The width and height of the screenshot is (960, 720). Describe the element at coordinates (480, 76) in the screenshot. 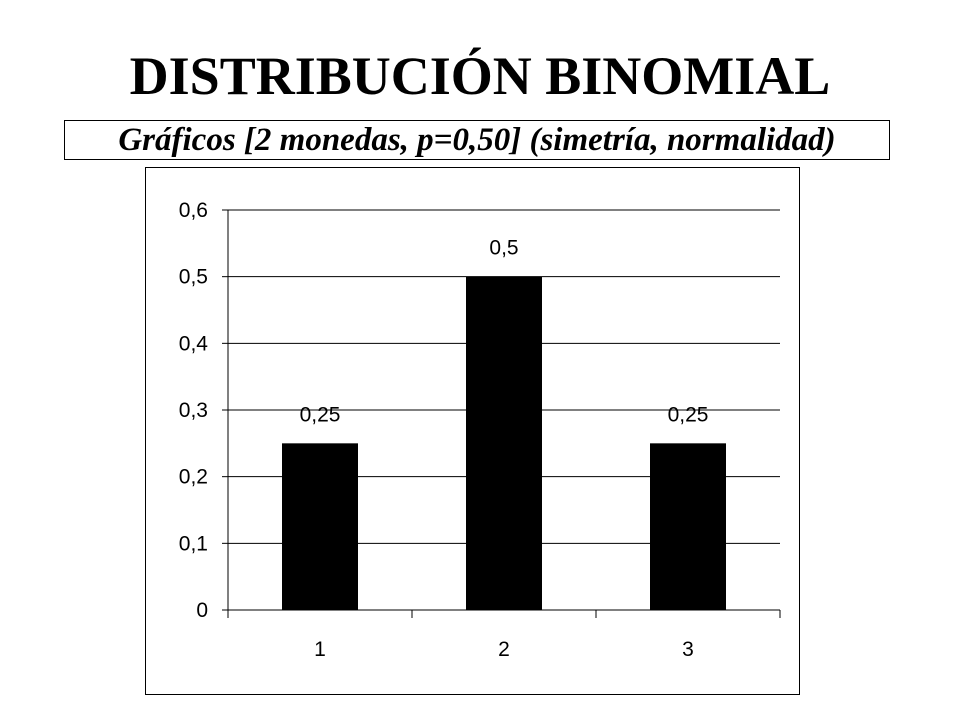

I see `slide-title: DISTRIBUCIÓN BINOMIAL` at that location.